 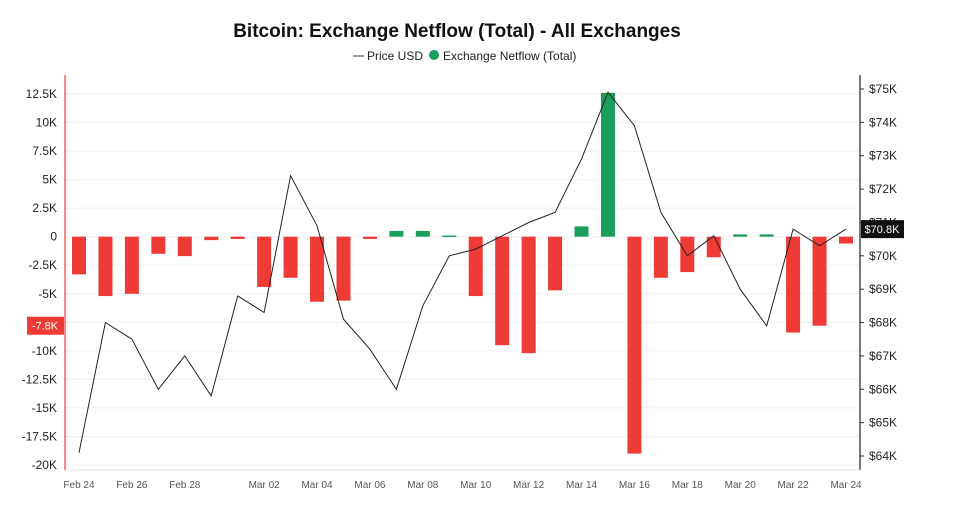 I want to click on x-tick-label: Mar 10, so click(x=476, y=485).